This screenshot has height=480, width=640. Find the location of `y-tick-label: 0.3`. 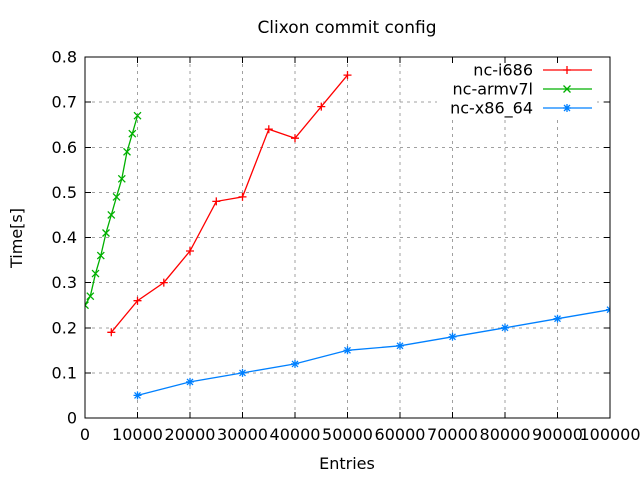

y-tick-label: 0.3 is located at coordinates (64, 282).